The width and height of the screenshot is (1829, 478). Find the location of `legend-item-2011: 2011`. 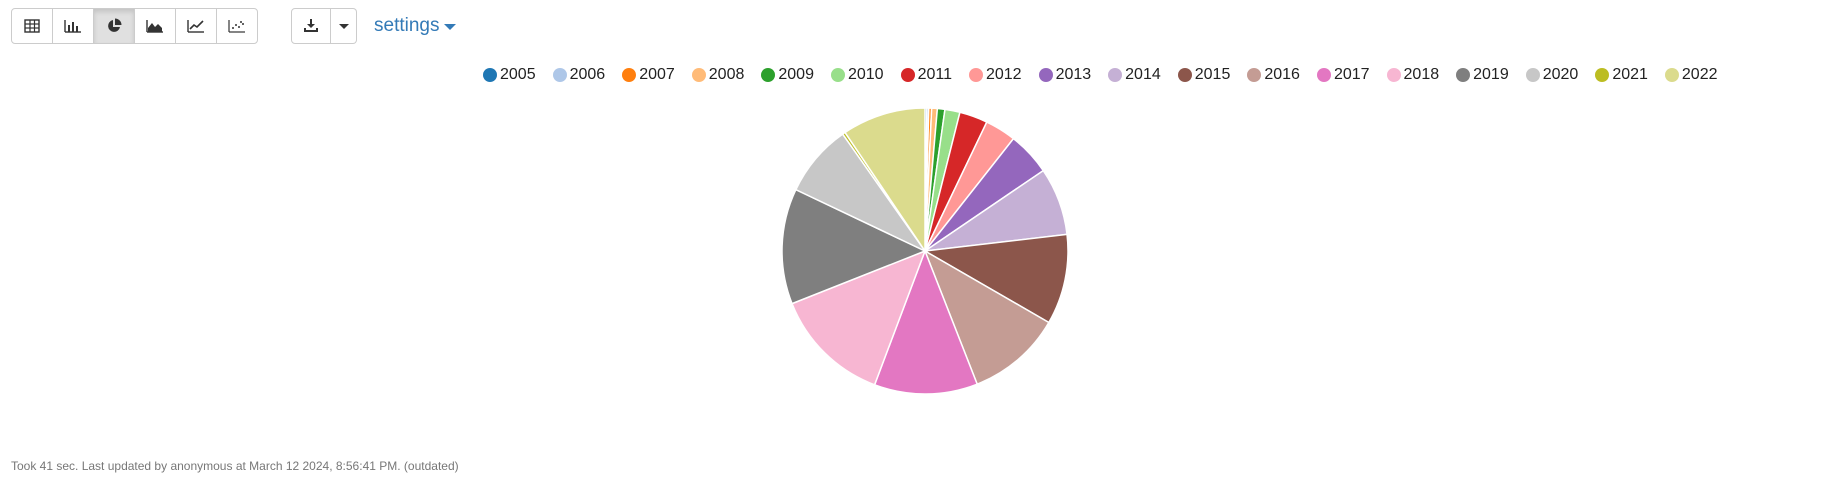

legend-item-2011: 2011 is located at coordinates (926, 75).